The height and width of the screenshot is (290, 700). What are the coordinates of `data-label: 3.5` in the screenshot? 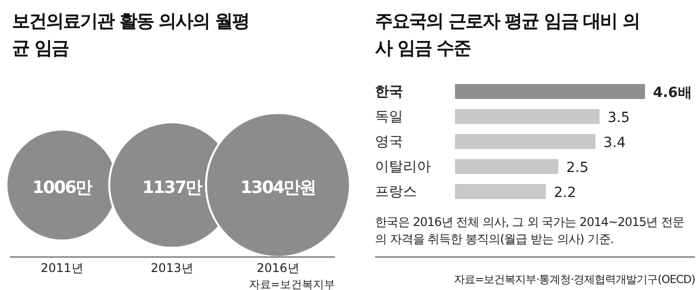 It's located at (619, 118).